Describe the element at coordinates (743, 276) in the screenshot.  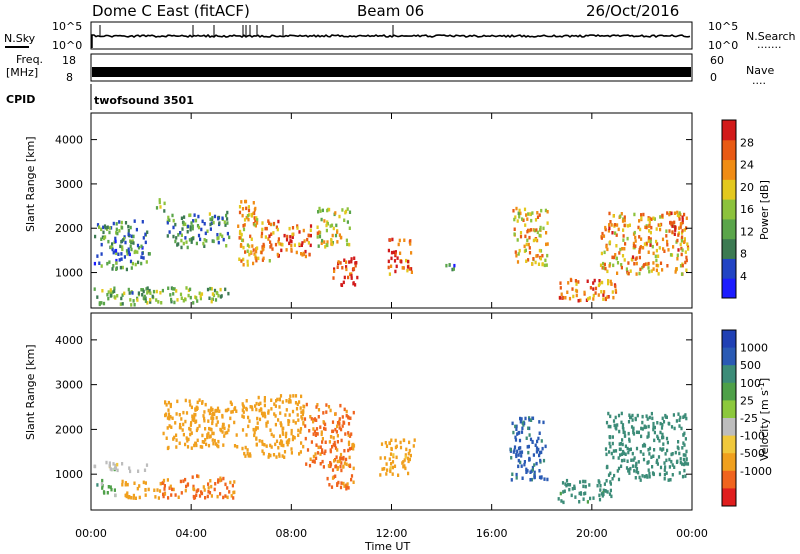
I see `colorbar-tick-label: 4` at that location.